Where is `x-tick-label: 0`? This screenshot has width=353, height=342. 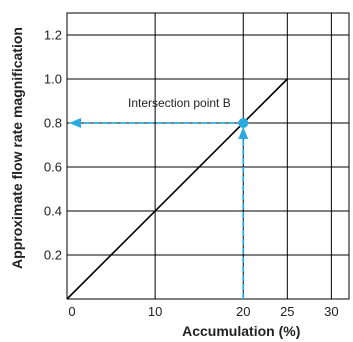
x-tick-label: 0 is located at coordinates (71, 311).